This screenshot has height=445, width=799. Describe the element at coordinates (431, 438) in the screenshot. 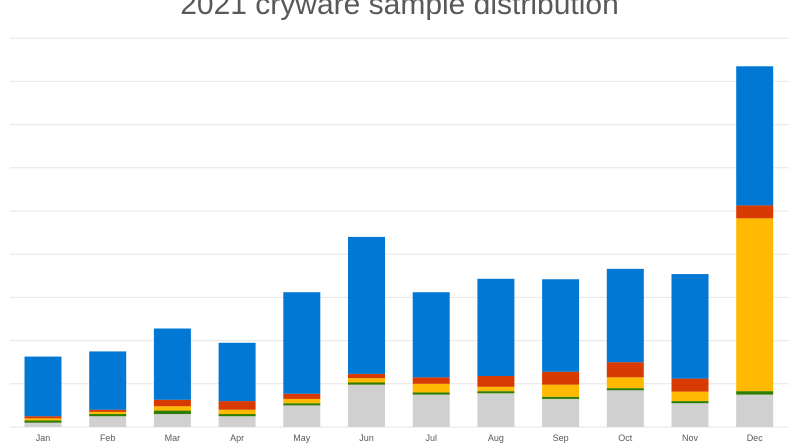

I see `x-tick-label: Jul` at that location.